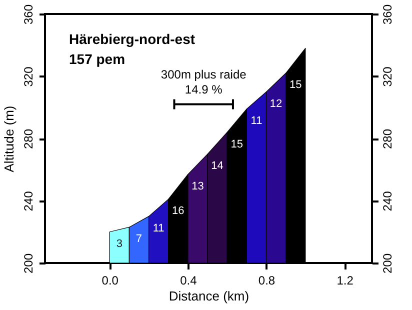 Image resolution: width=412 pixels, height=310 pixels. What do you see at coordinates (29, 201) in the screenshot?
I see `y-tick-label: 240` at bounding box center [29, 201].